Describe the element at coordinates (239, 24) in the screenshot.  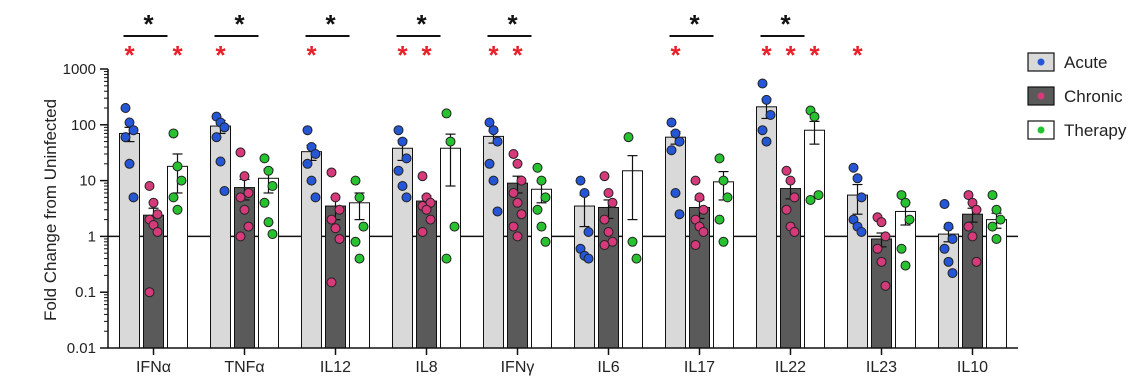
I see `significance-star-black-1: *` at that location.